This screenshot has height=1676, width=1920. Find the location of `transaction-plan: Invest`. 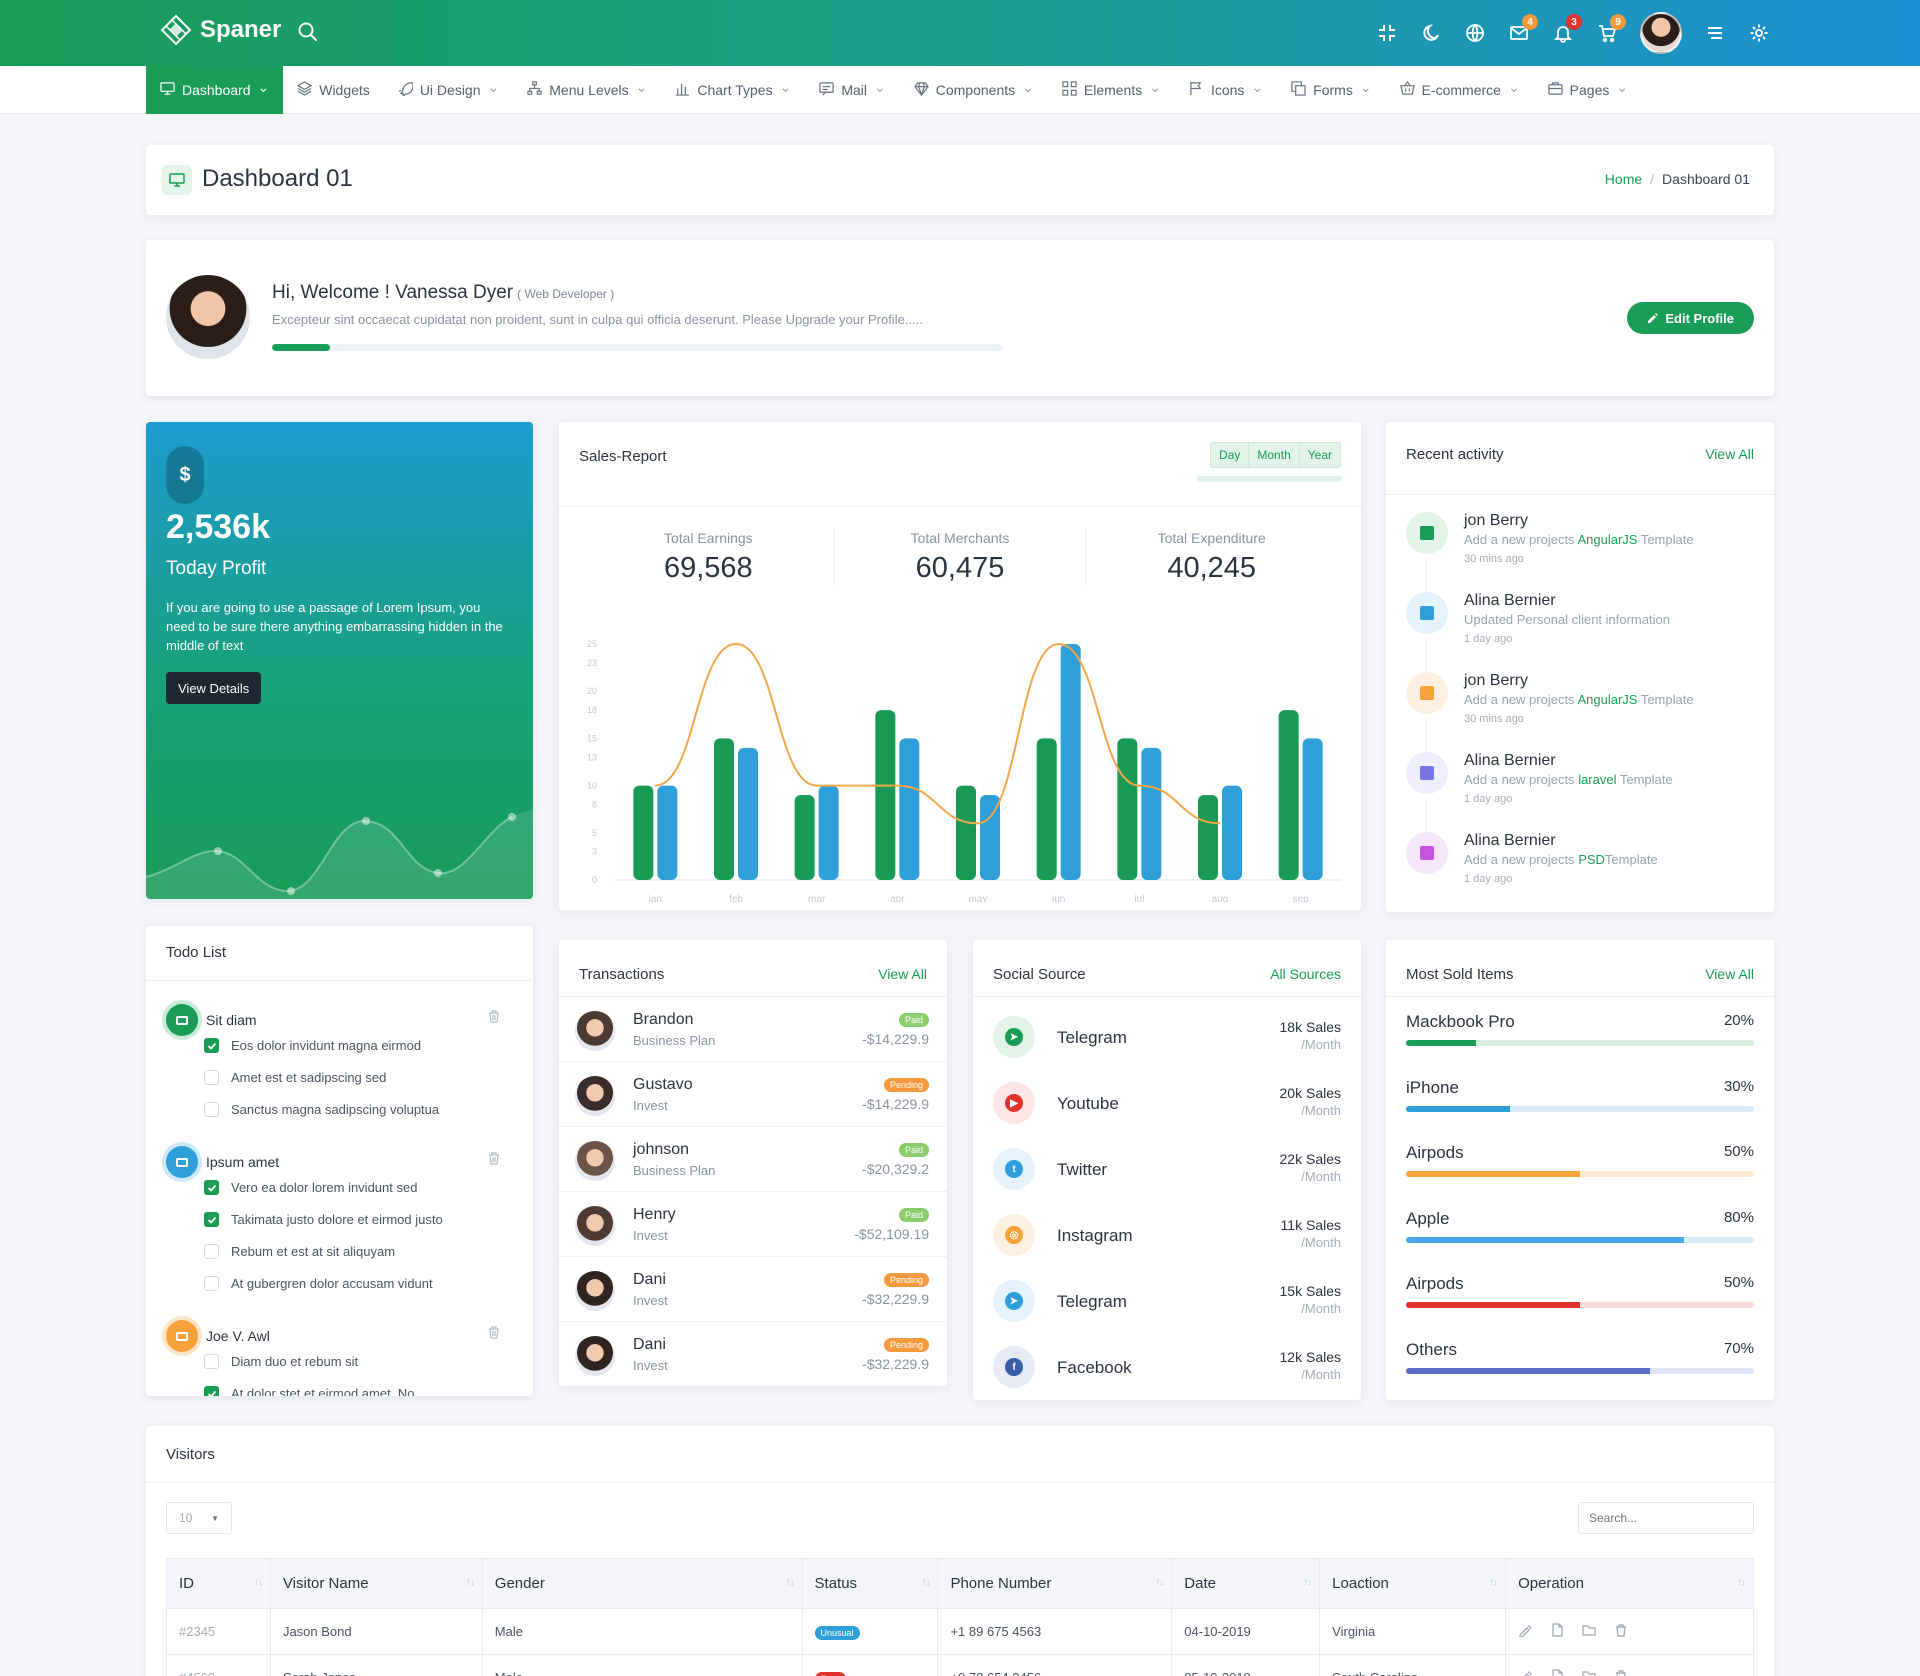

transaction-plan: Invest is located at coordinates (650, 1235).